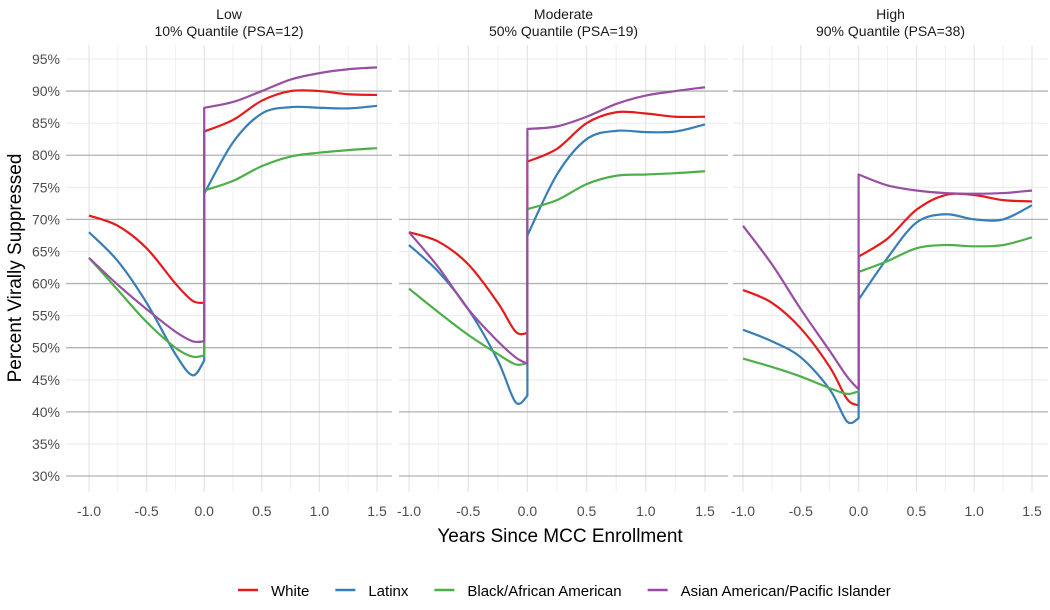 This screenshot has width=1050, height=610. I want to click on y-tick-label: 75%, so click(46, 187).